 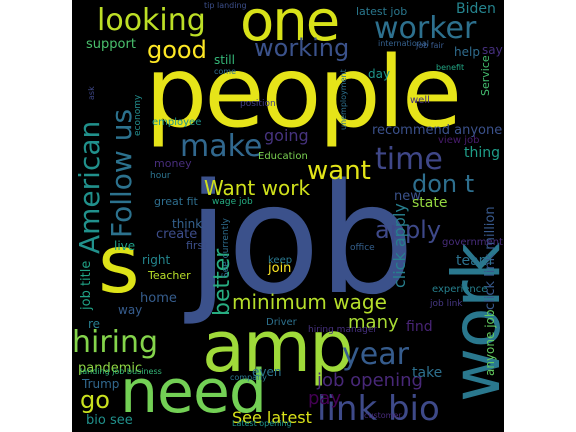 I want to click on cloud-word-international: international, so click(x=403, y=43).